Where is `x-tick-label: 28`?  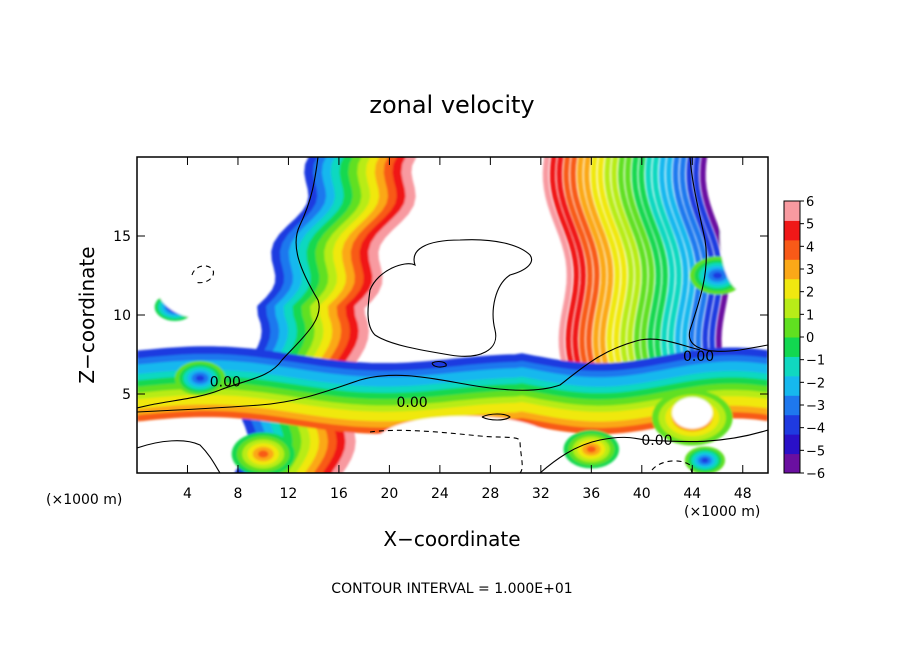
x-tick-label: 28 is located at coordinates (490, 494).